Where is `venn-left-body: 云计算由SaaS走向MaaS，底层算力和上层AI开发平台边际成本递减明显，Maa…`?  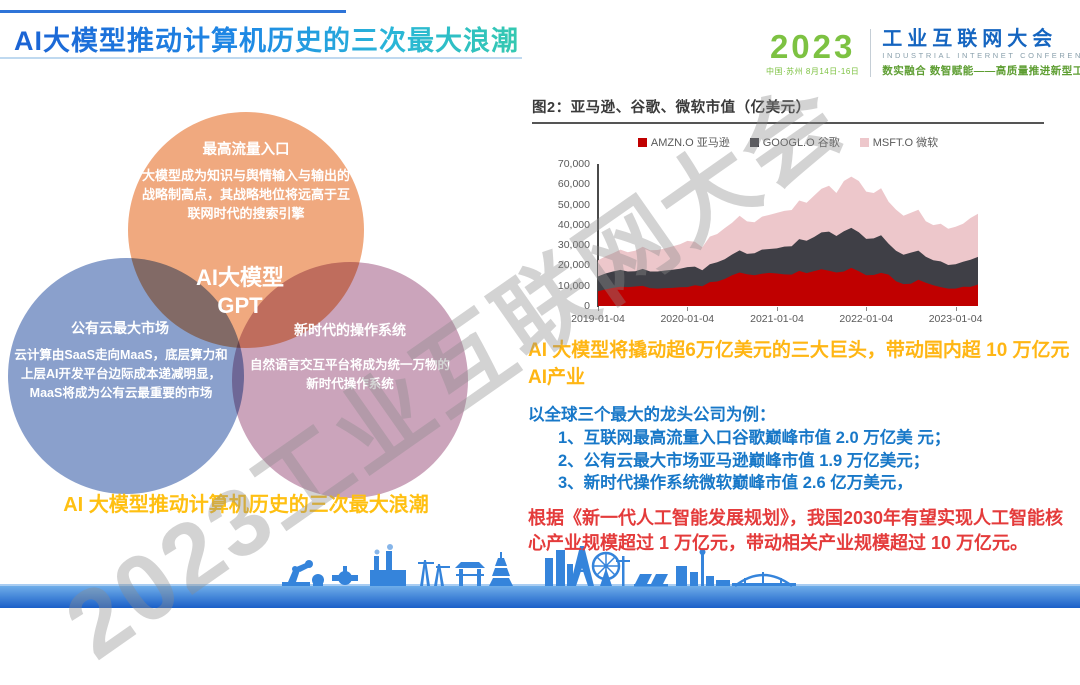 venn-left-body: 云计算由SaaS走向MaaS，底层算力和上层AI开发平台边际成本递减明显，Maa… is located at coordinates (121, 374).